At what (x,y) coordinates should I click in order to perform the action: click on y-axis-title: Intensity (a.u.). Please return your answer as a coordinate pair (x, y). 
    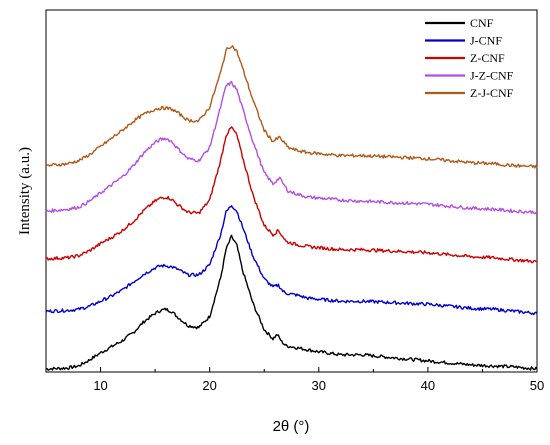
    Looking at the image, I should click on (25, 191).